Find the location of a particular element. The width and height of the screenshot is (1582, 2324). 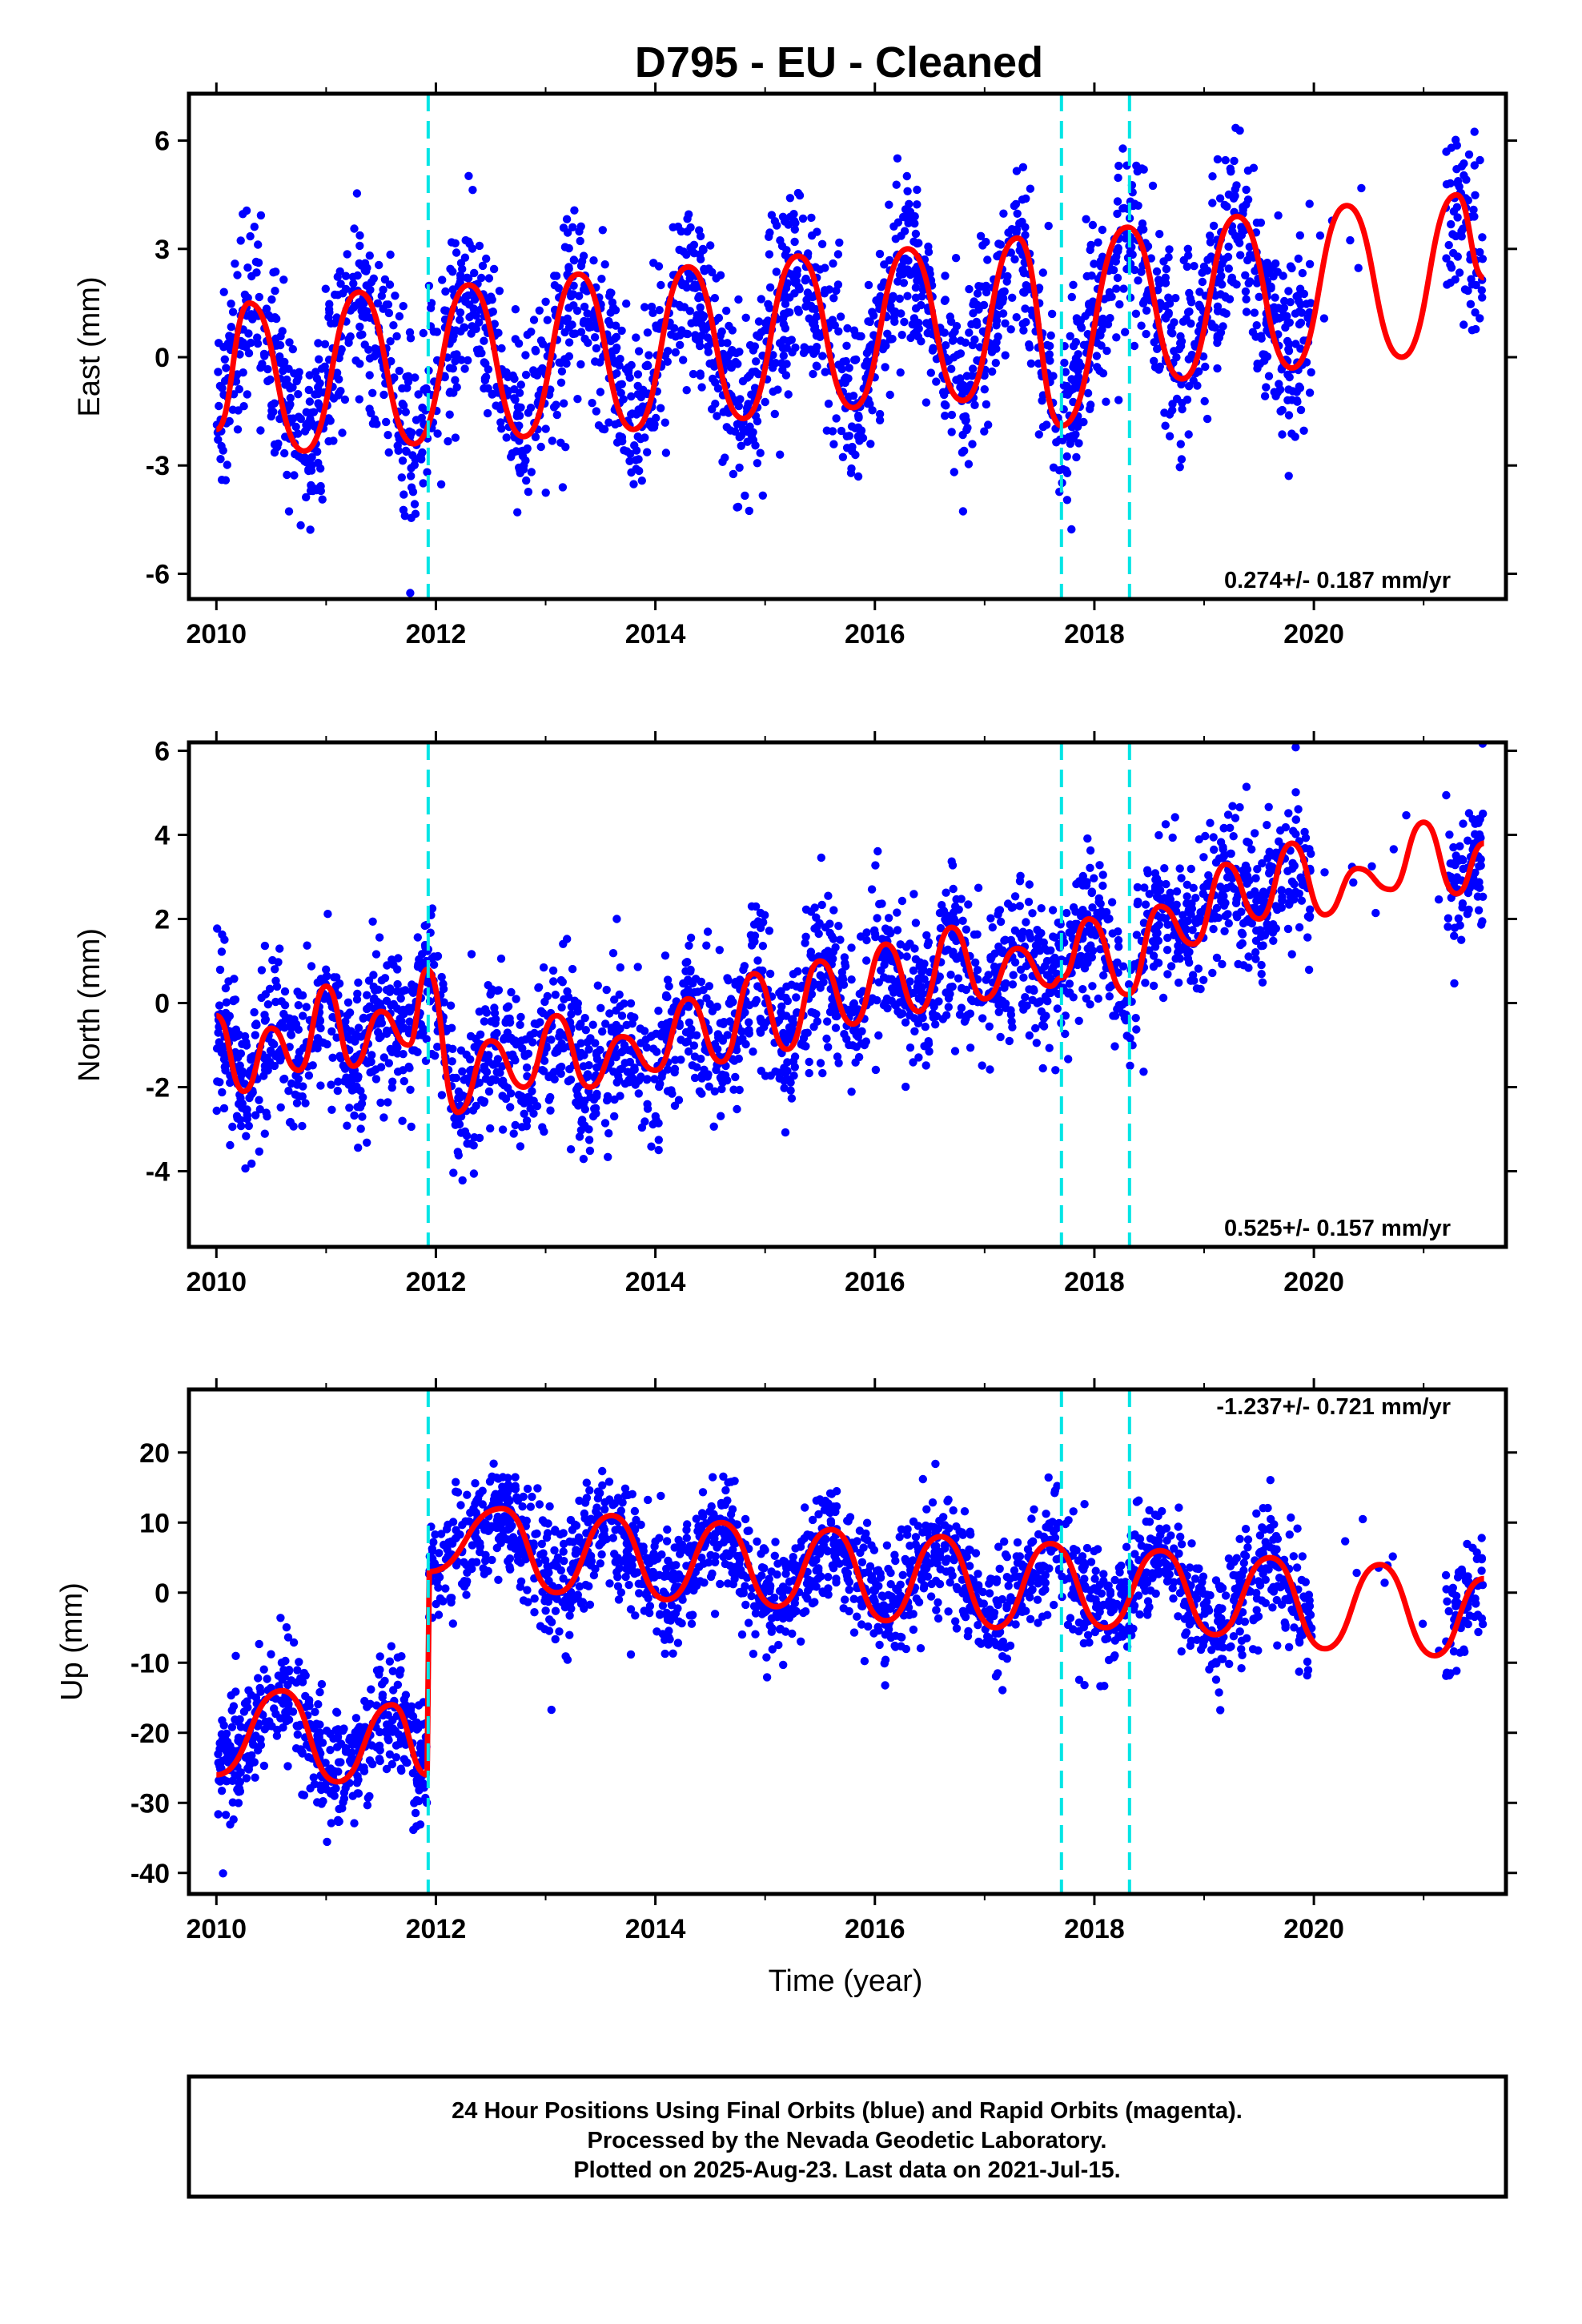

east-xtick-label: 2020 is located at coordinates (1313, 634).